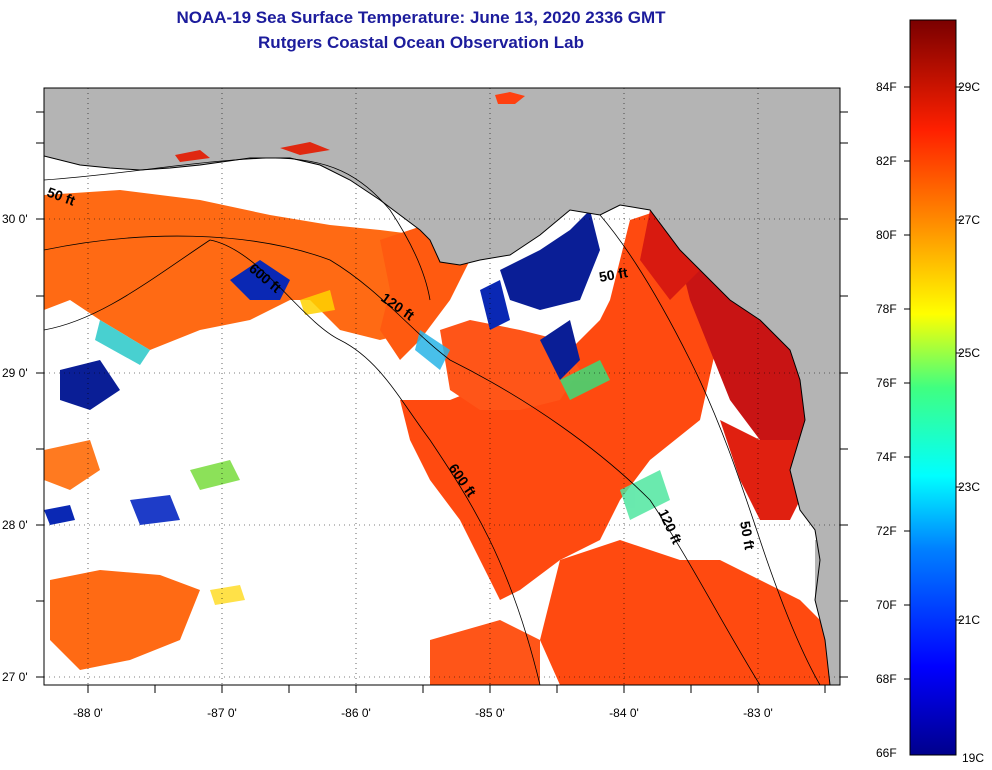  What do you see at coordinates (973, 758) in the screenshot?
I see `colorbar-c-label: 19C` at bounding box center [973, 758].